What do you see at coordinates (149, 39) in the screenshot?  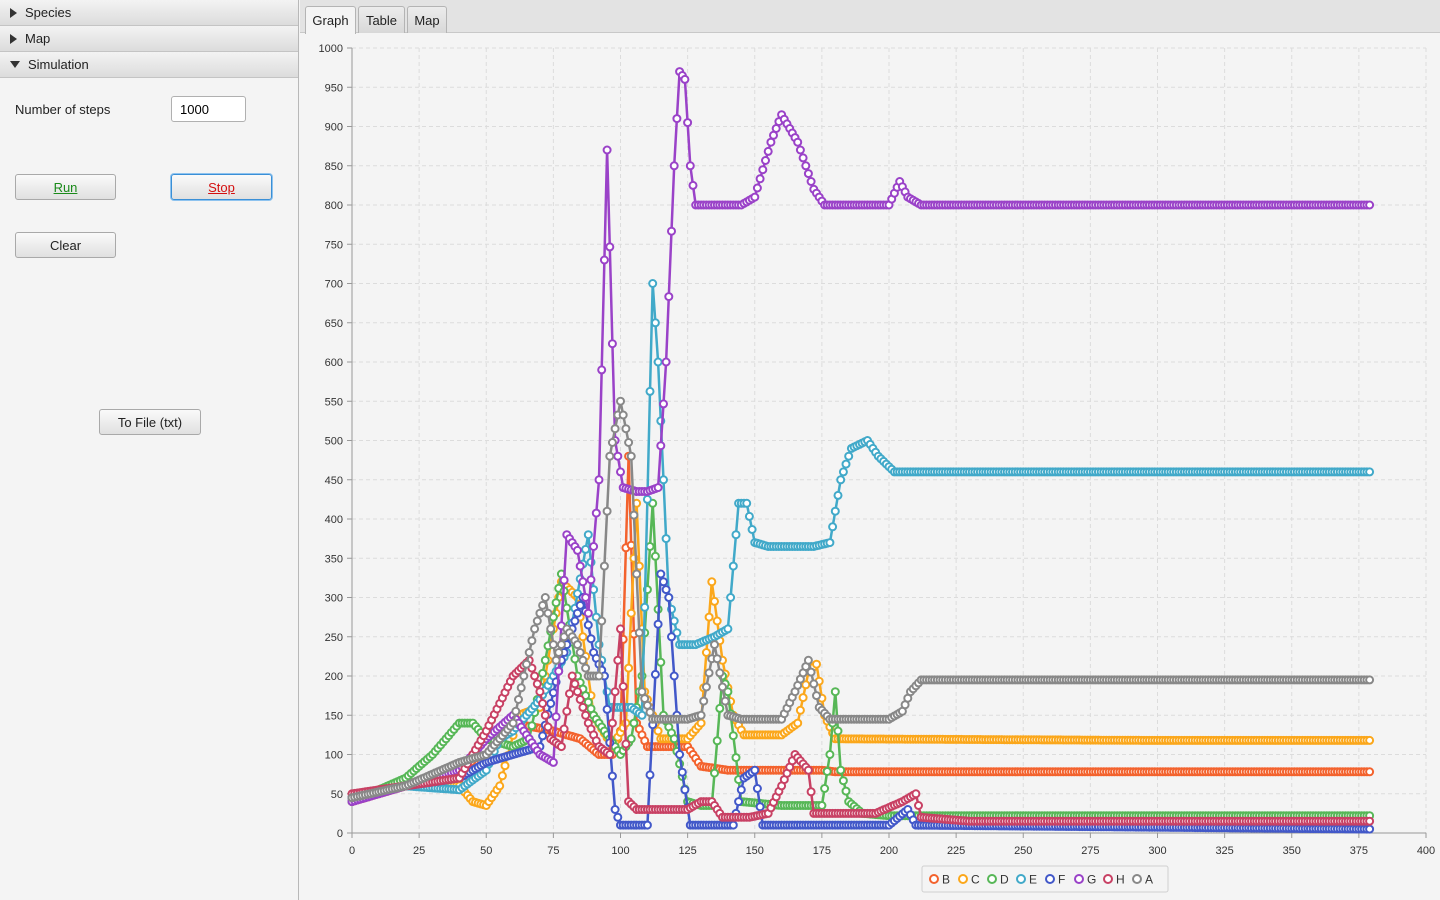 I see `accordion-map: Map` at bounding box center [149, 39].